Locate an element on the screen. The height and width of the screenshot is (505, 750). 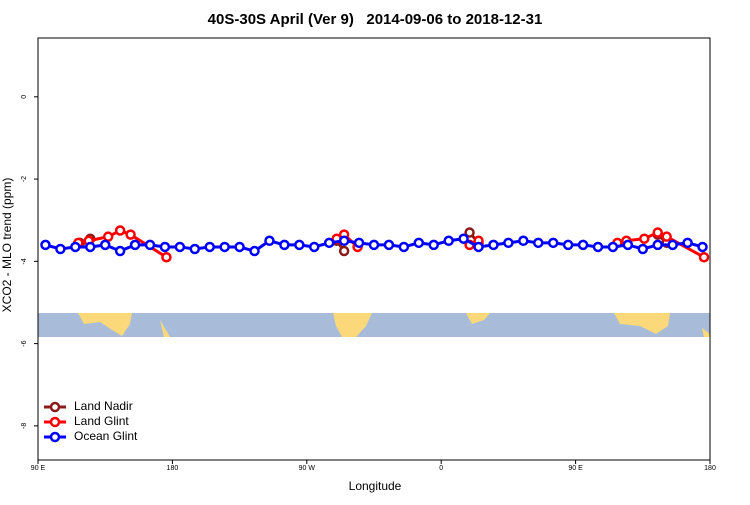
x-tick-label: 90 W is located at coordinates (307, 468).